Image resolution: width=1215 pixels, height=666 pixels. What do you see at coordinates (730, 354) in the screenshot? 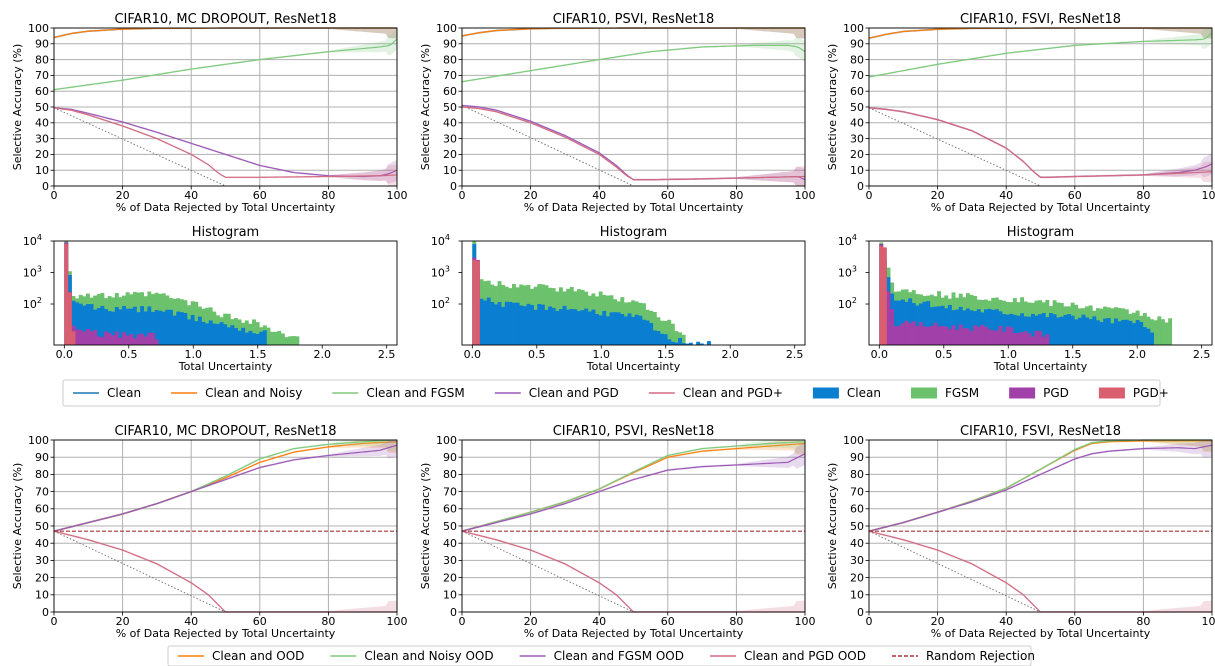
I see `x-tick-label: 2.0` at bounding box center [730, 354].